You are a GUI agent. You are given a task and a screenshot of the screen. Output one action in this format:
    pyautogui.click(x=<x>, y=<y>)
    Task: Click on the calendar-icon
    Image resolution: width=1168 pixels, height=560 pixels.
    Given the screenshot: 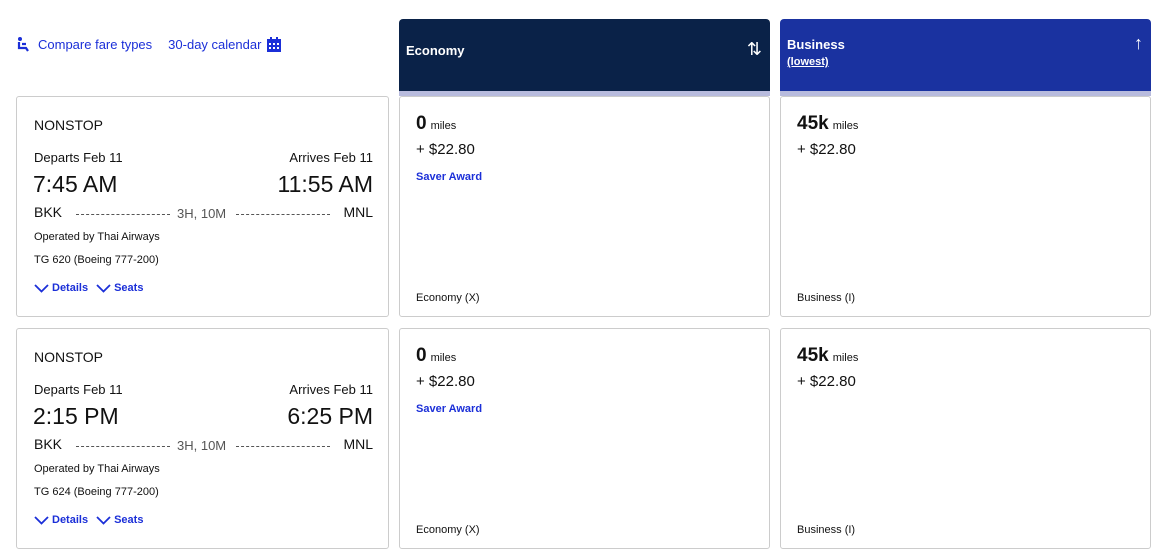 What is the action you would take?
    pyautogui.click(x=274, y=44)
    